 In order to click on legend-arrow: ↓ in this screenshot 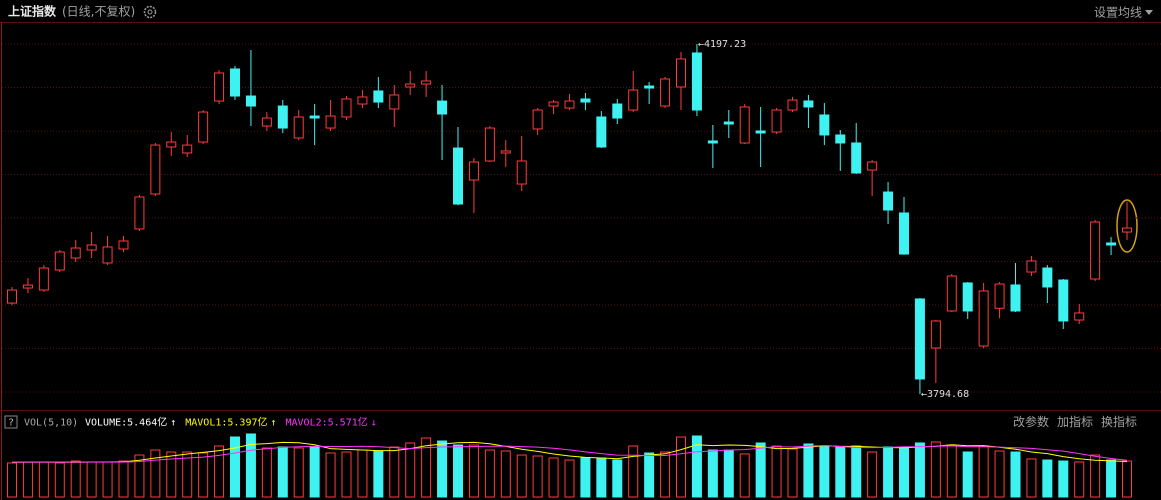, I will do `click(374, 423)`.